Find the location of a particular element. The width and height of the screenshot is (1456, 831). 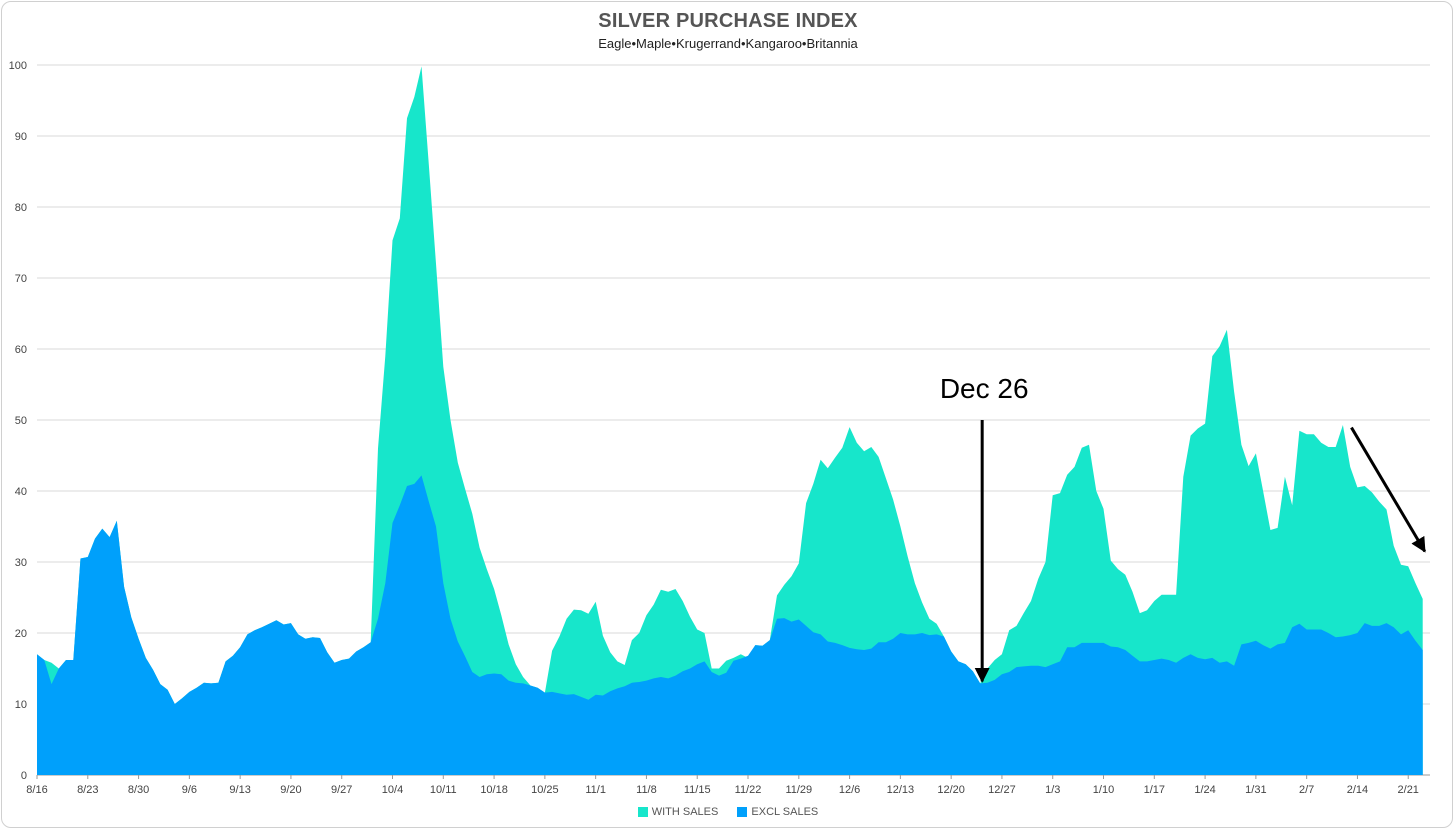

x-tick-label: 9/13 is located at coordinates (239, 790).